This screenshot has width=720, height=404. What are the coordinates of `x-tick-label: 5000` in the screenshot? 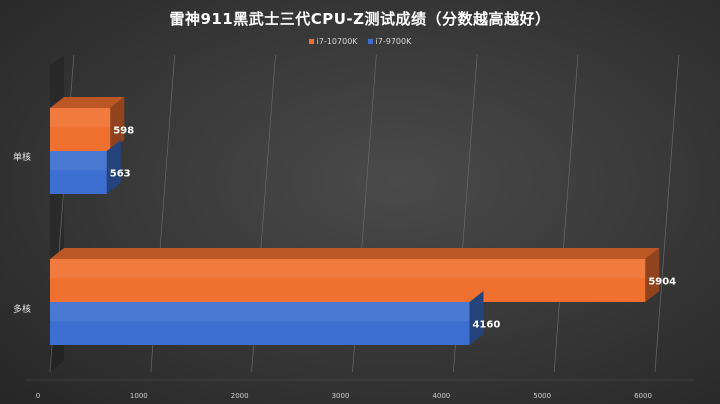 It's located at (542, 396).